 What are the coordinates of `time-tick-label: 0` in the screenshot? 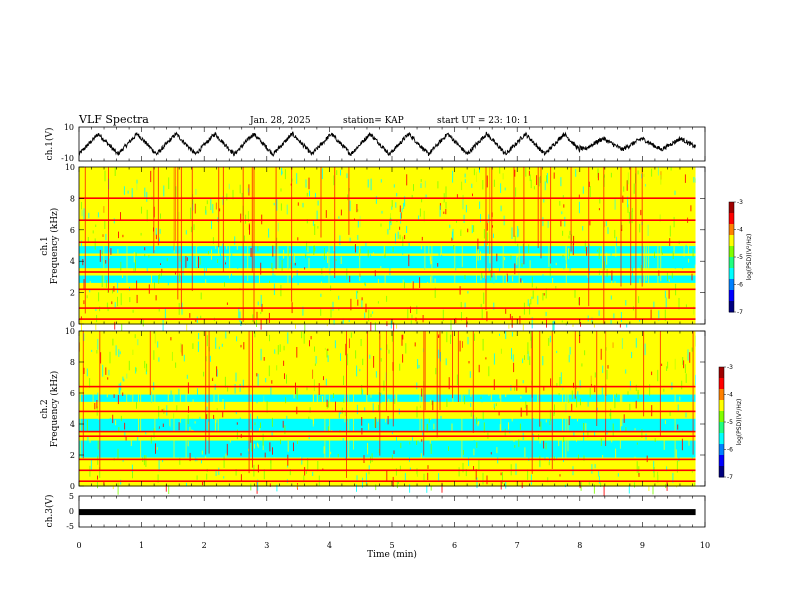 It's located at (78, 545).